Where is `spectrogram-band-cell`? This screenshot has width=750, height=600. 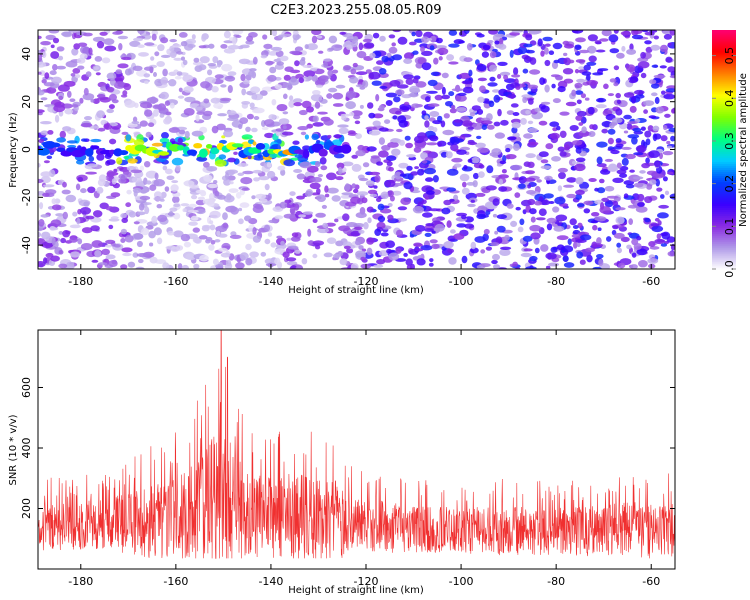
spectrogram-band-cell is located at coordinates (95, 147).